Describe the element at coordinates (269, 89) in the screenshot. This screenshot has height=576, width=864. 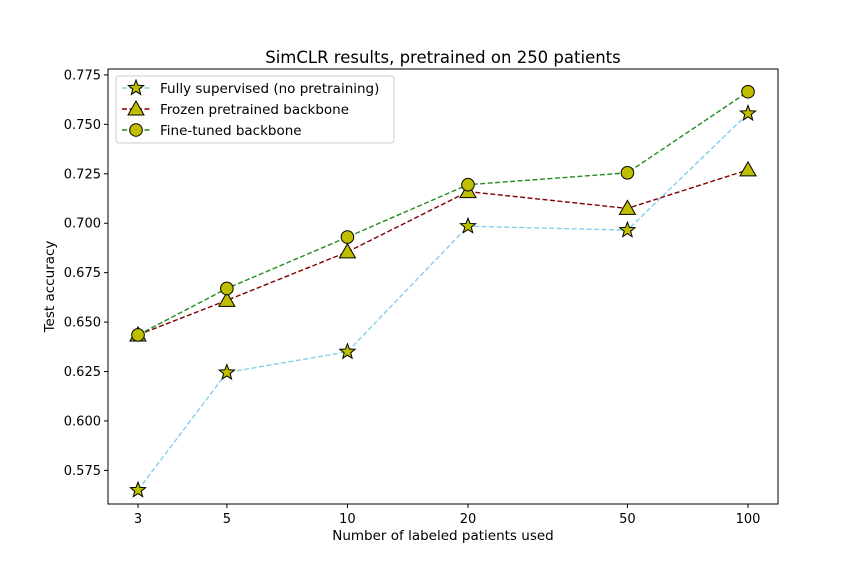
I see `legend-label: Fully supervised (no pretraining)` at that location.